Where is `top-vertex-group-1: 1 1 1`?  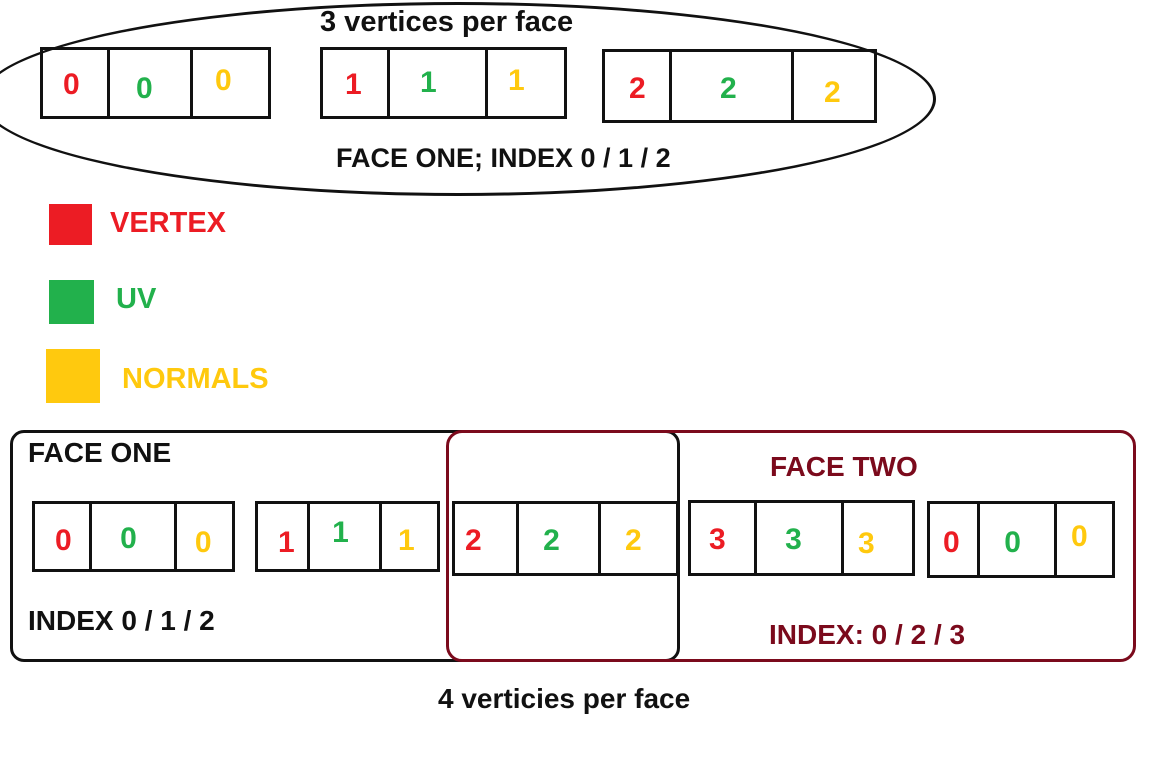 top-vertex-group-1: 1 1 1 is located at coordinates (443, 83).